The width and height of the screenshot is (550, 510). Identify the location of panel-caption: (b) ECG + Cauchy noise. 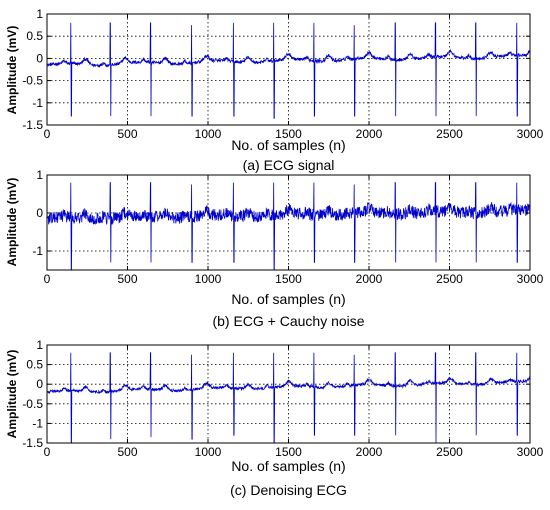
(288, 321).